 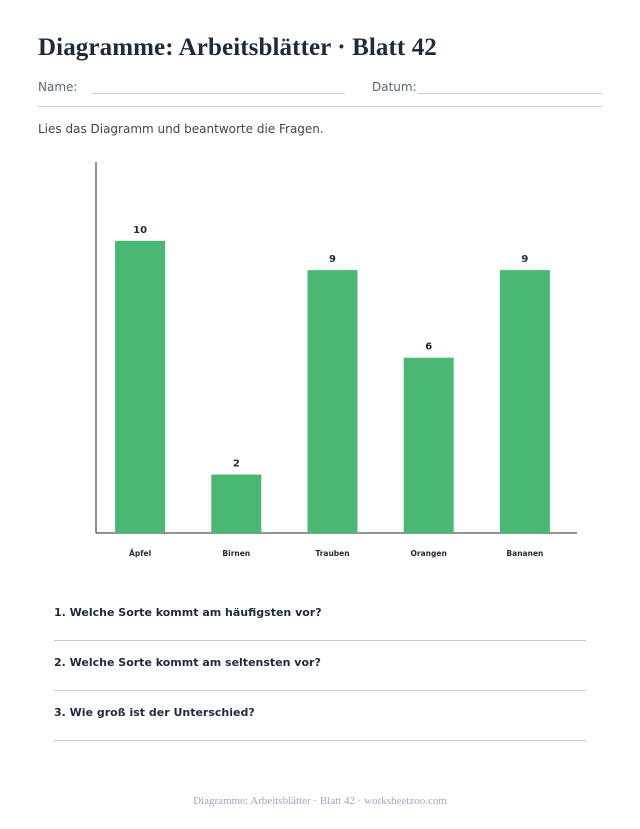 What do you see at coordinates (218, 93) in the screenshot?
I see `name-line` at bounding box center [218, 93].